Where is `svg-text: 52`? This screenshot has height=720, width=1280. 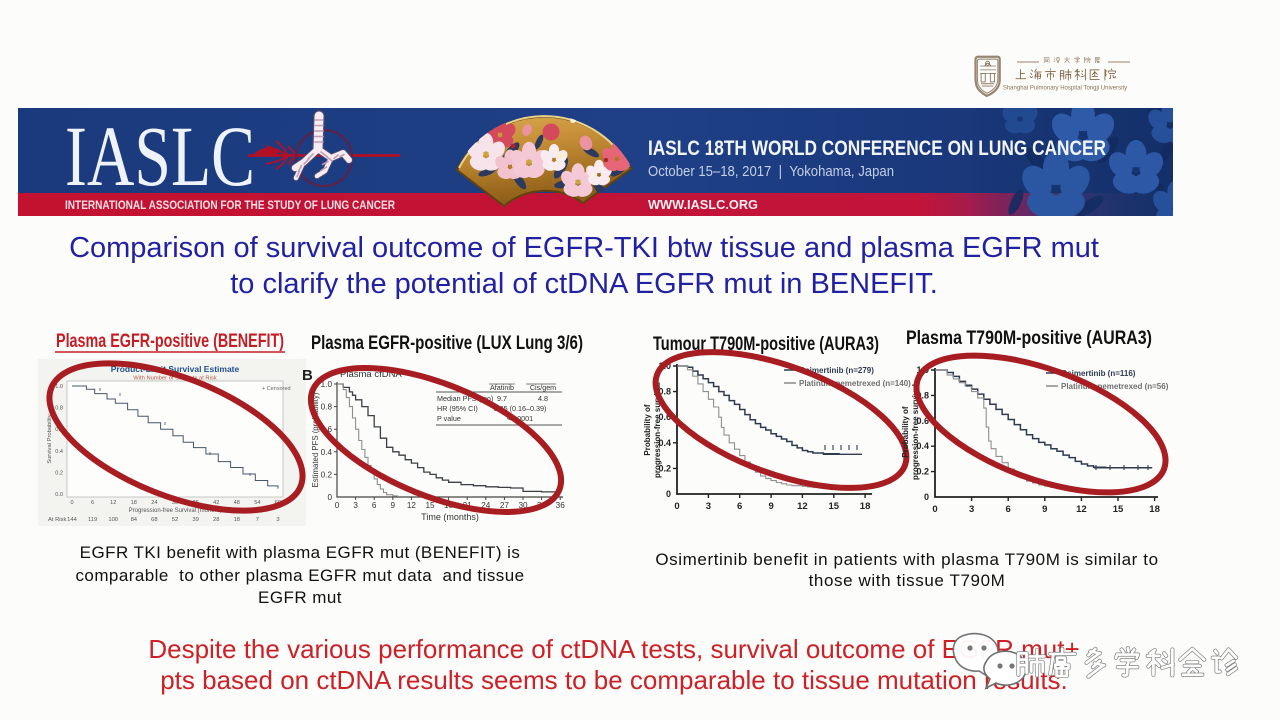
svg-text: 52 is located at coordinates (175, 520).